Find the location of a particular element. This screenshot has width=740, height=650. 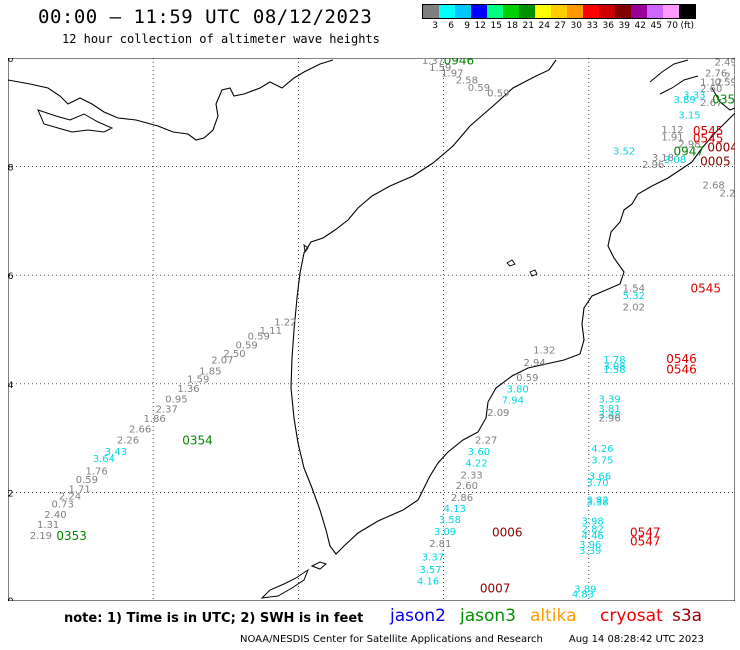

page-title: 00:00 — 11:59 UTC 08/12/2023 is located at coordinates (205, 17).